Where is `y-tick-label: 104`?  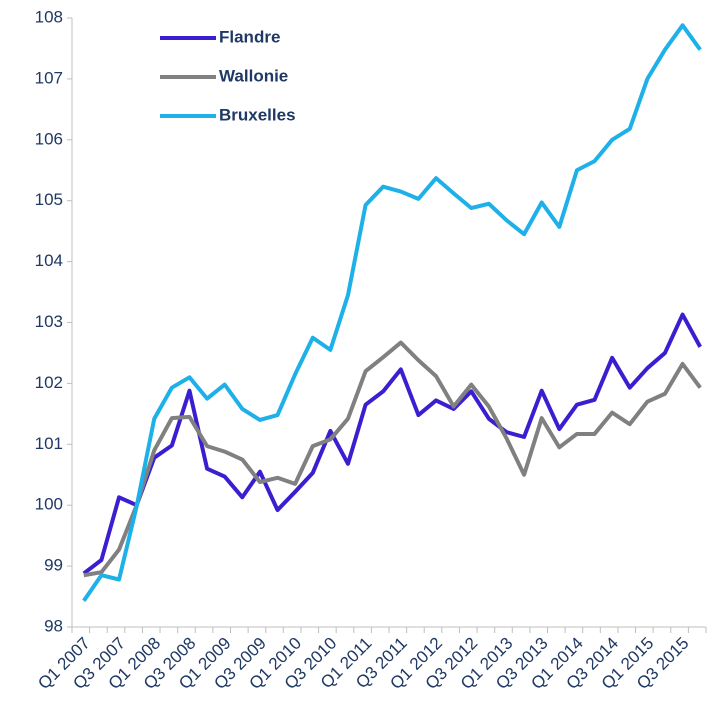
y-tick-label: 104 is located at coordinates (49, 260).